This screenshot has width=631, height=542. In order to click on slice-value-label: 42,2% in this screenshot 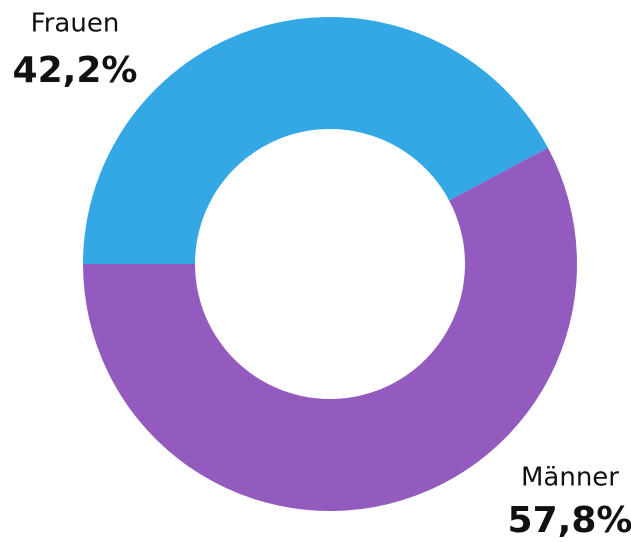, I will do `click(75, 70)`.